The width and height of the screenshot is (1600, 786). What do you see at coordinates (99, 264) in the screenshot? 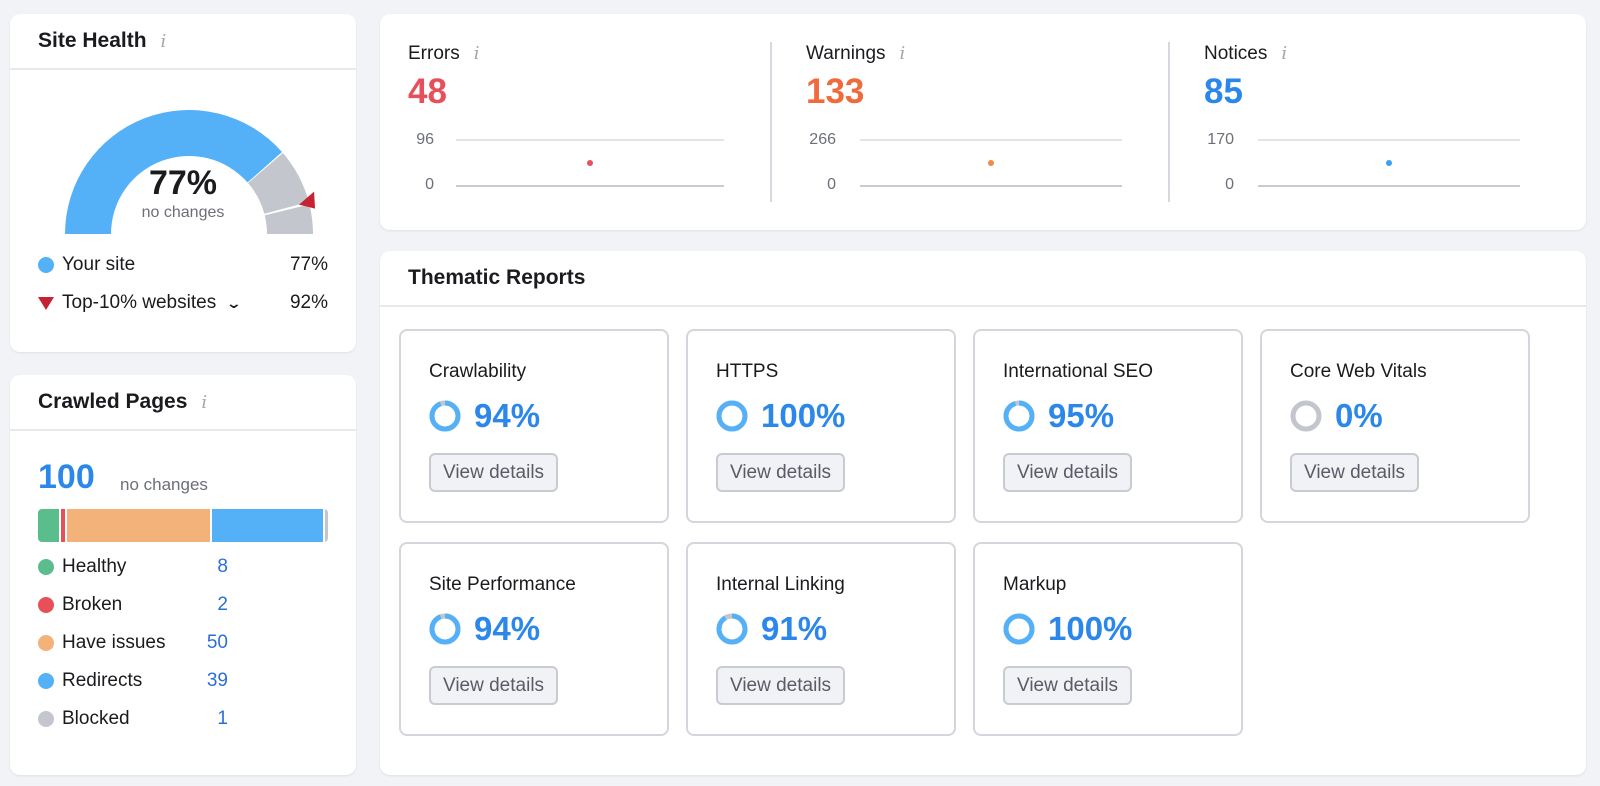
I see `legend-label: Your site` at bounding box center [99, 264].